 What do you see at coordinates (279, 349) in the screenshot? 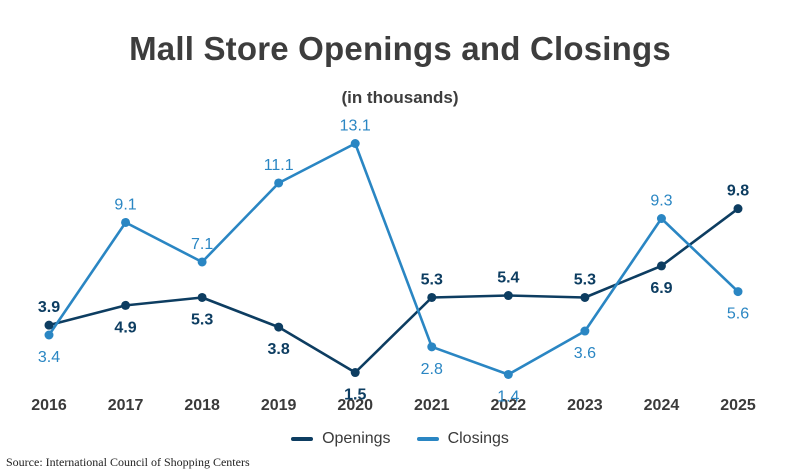
I see `data-label: 3.8` at bounding box center [279, 349].